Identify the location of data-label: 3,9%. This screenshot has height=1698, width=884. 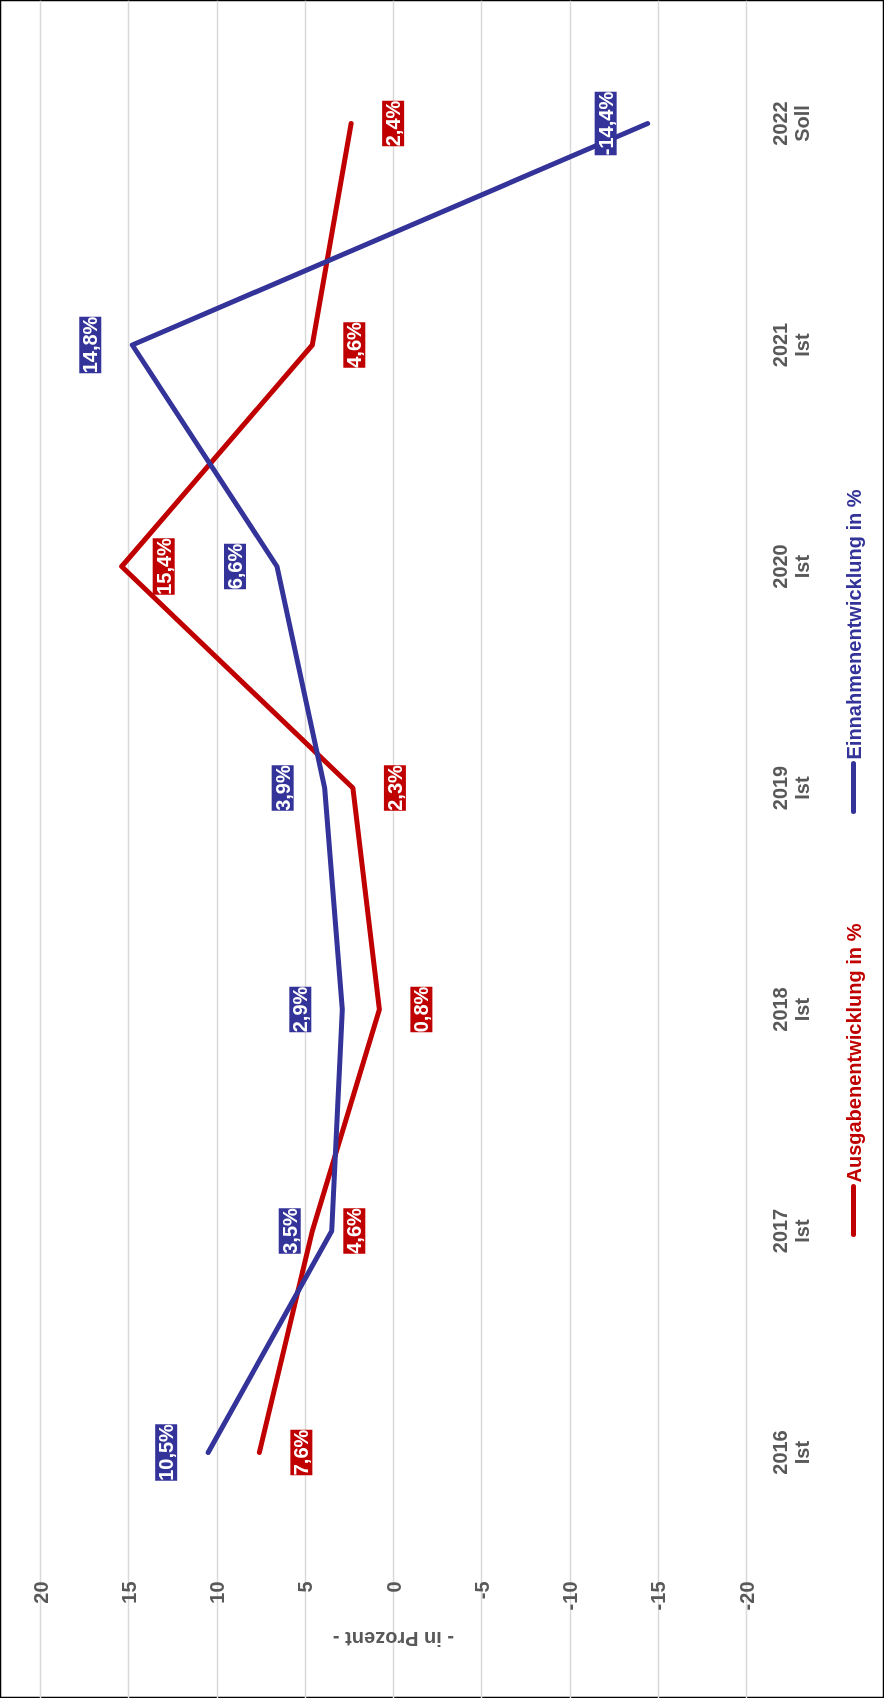
(282, 787).